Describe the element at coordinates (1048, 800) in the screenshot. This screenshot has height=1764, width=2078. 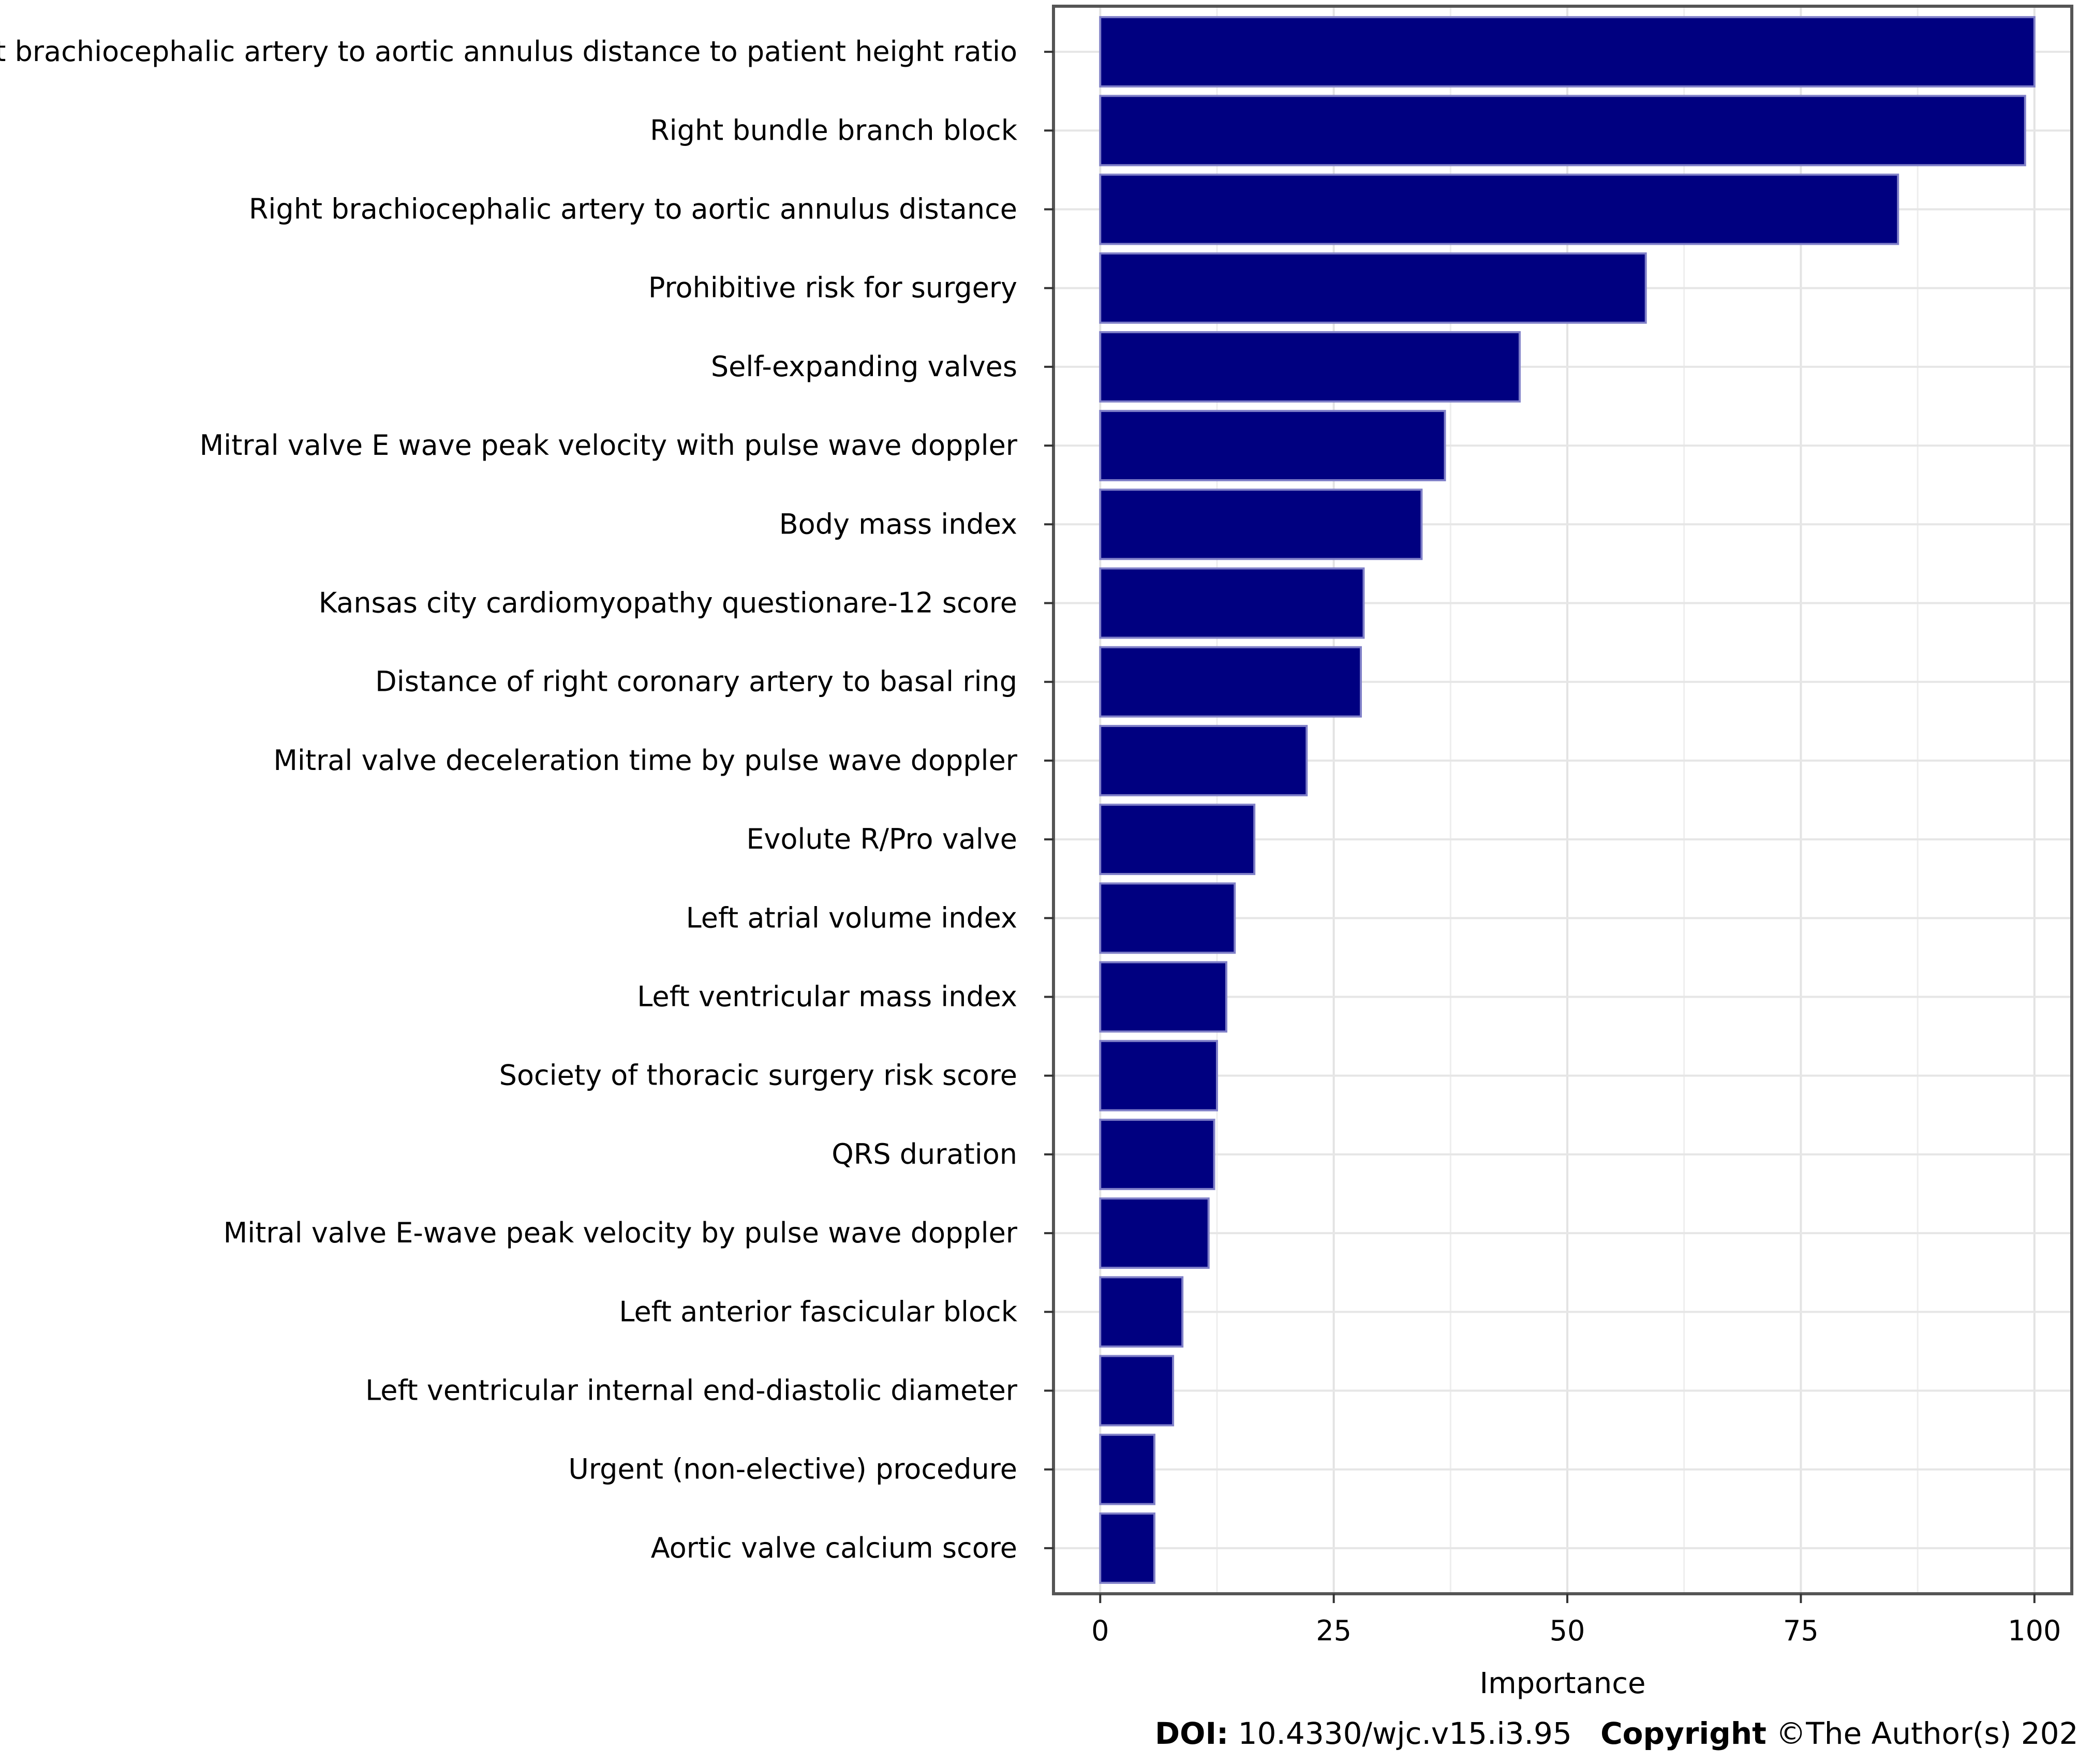
I see `y-axis-ticks` at that location.